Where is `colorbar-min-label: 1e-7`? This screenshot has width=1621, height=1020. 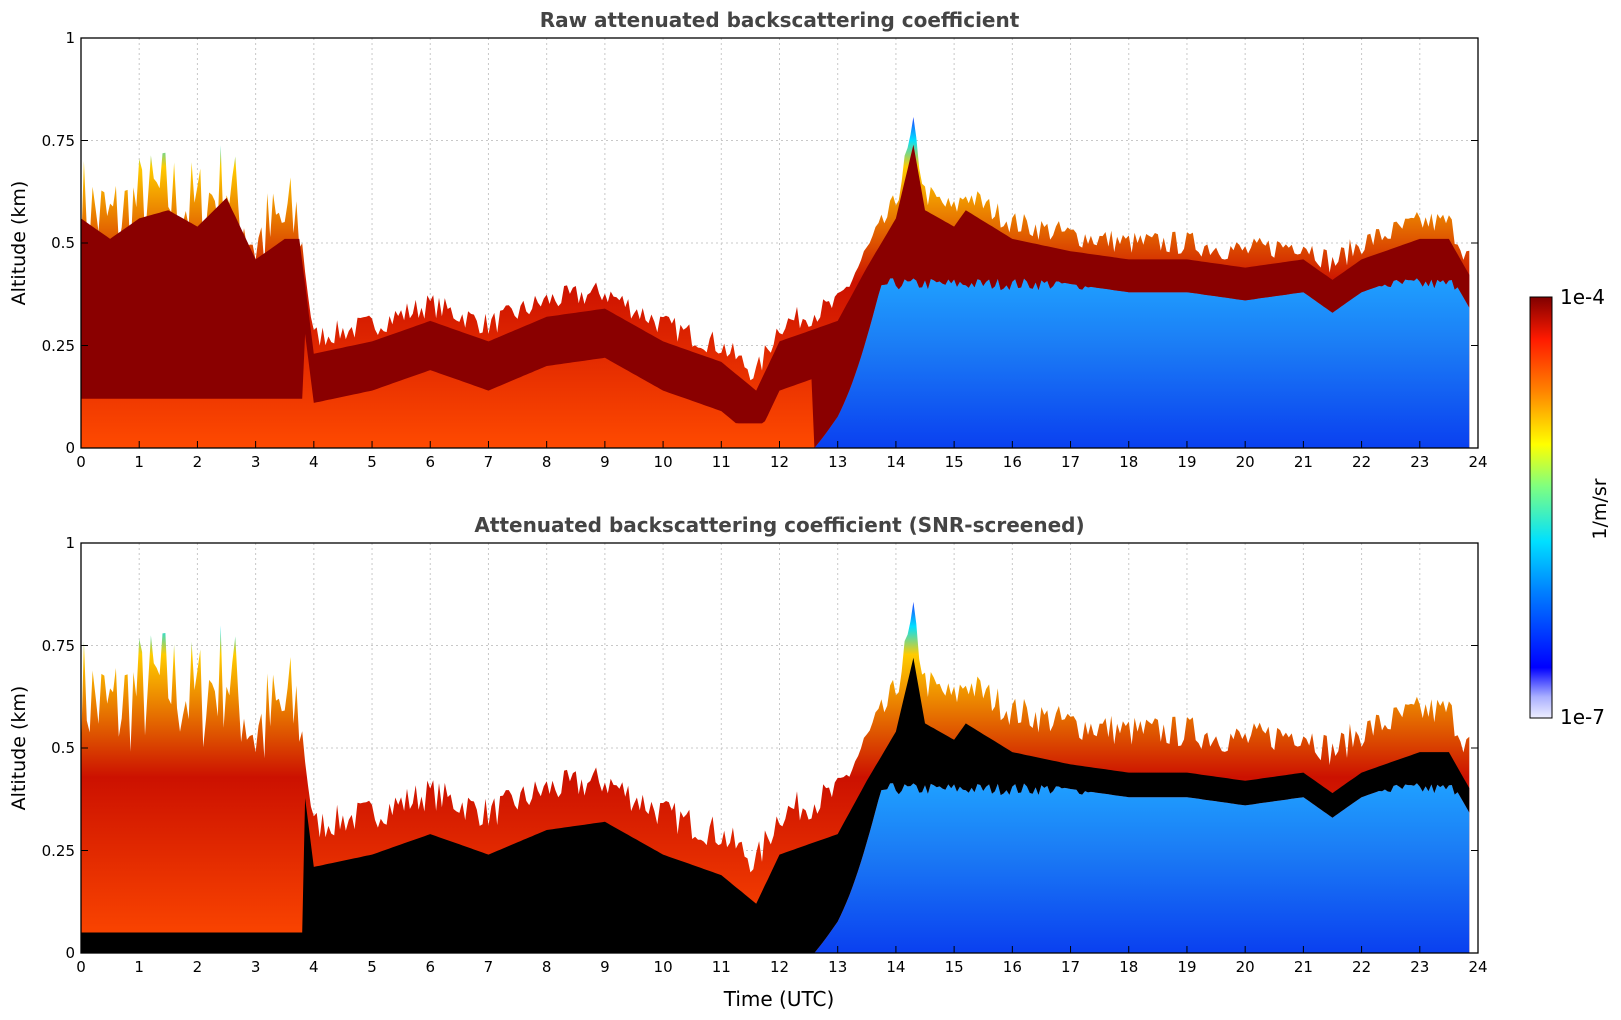
colorbar-min-label: 1e-7 is located at coordinates (1582, 717).